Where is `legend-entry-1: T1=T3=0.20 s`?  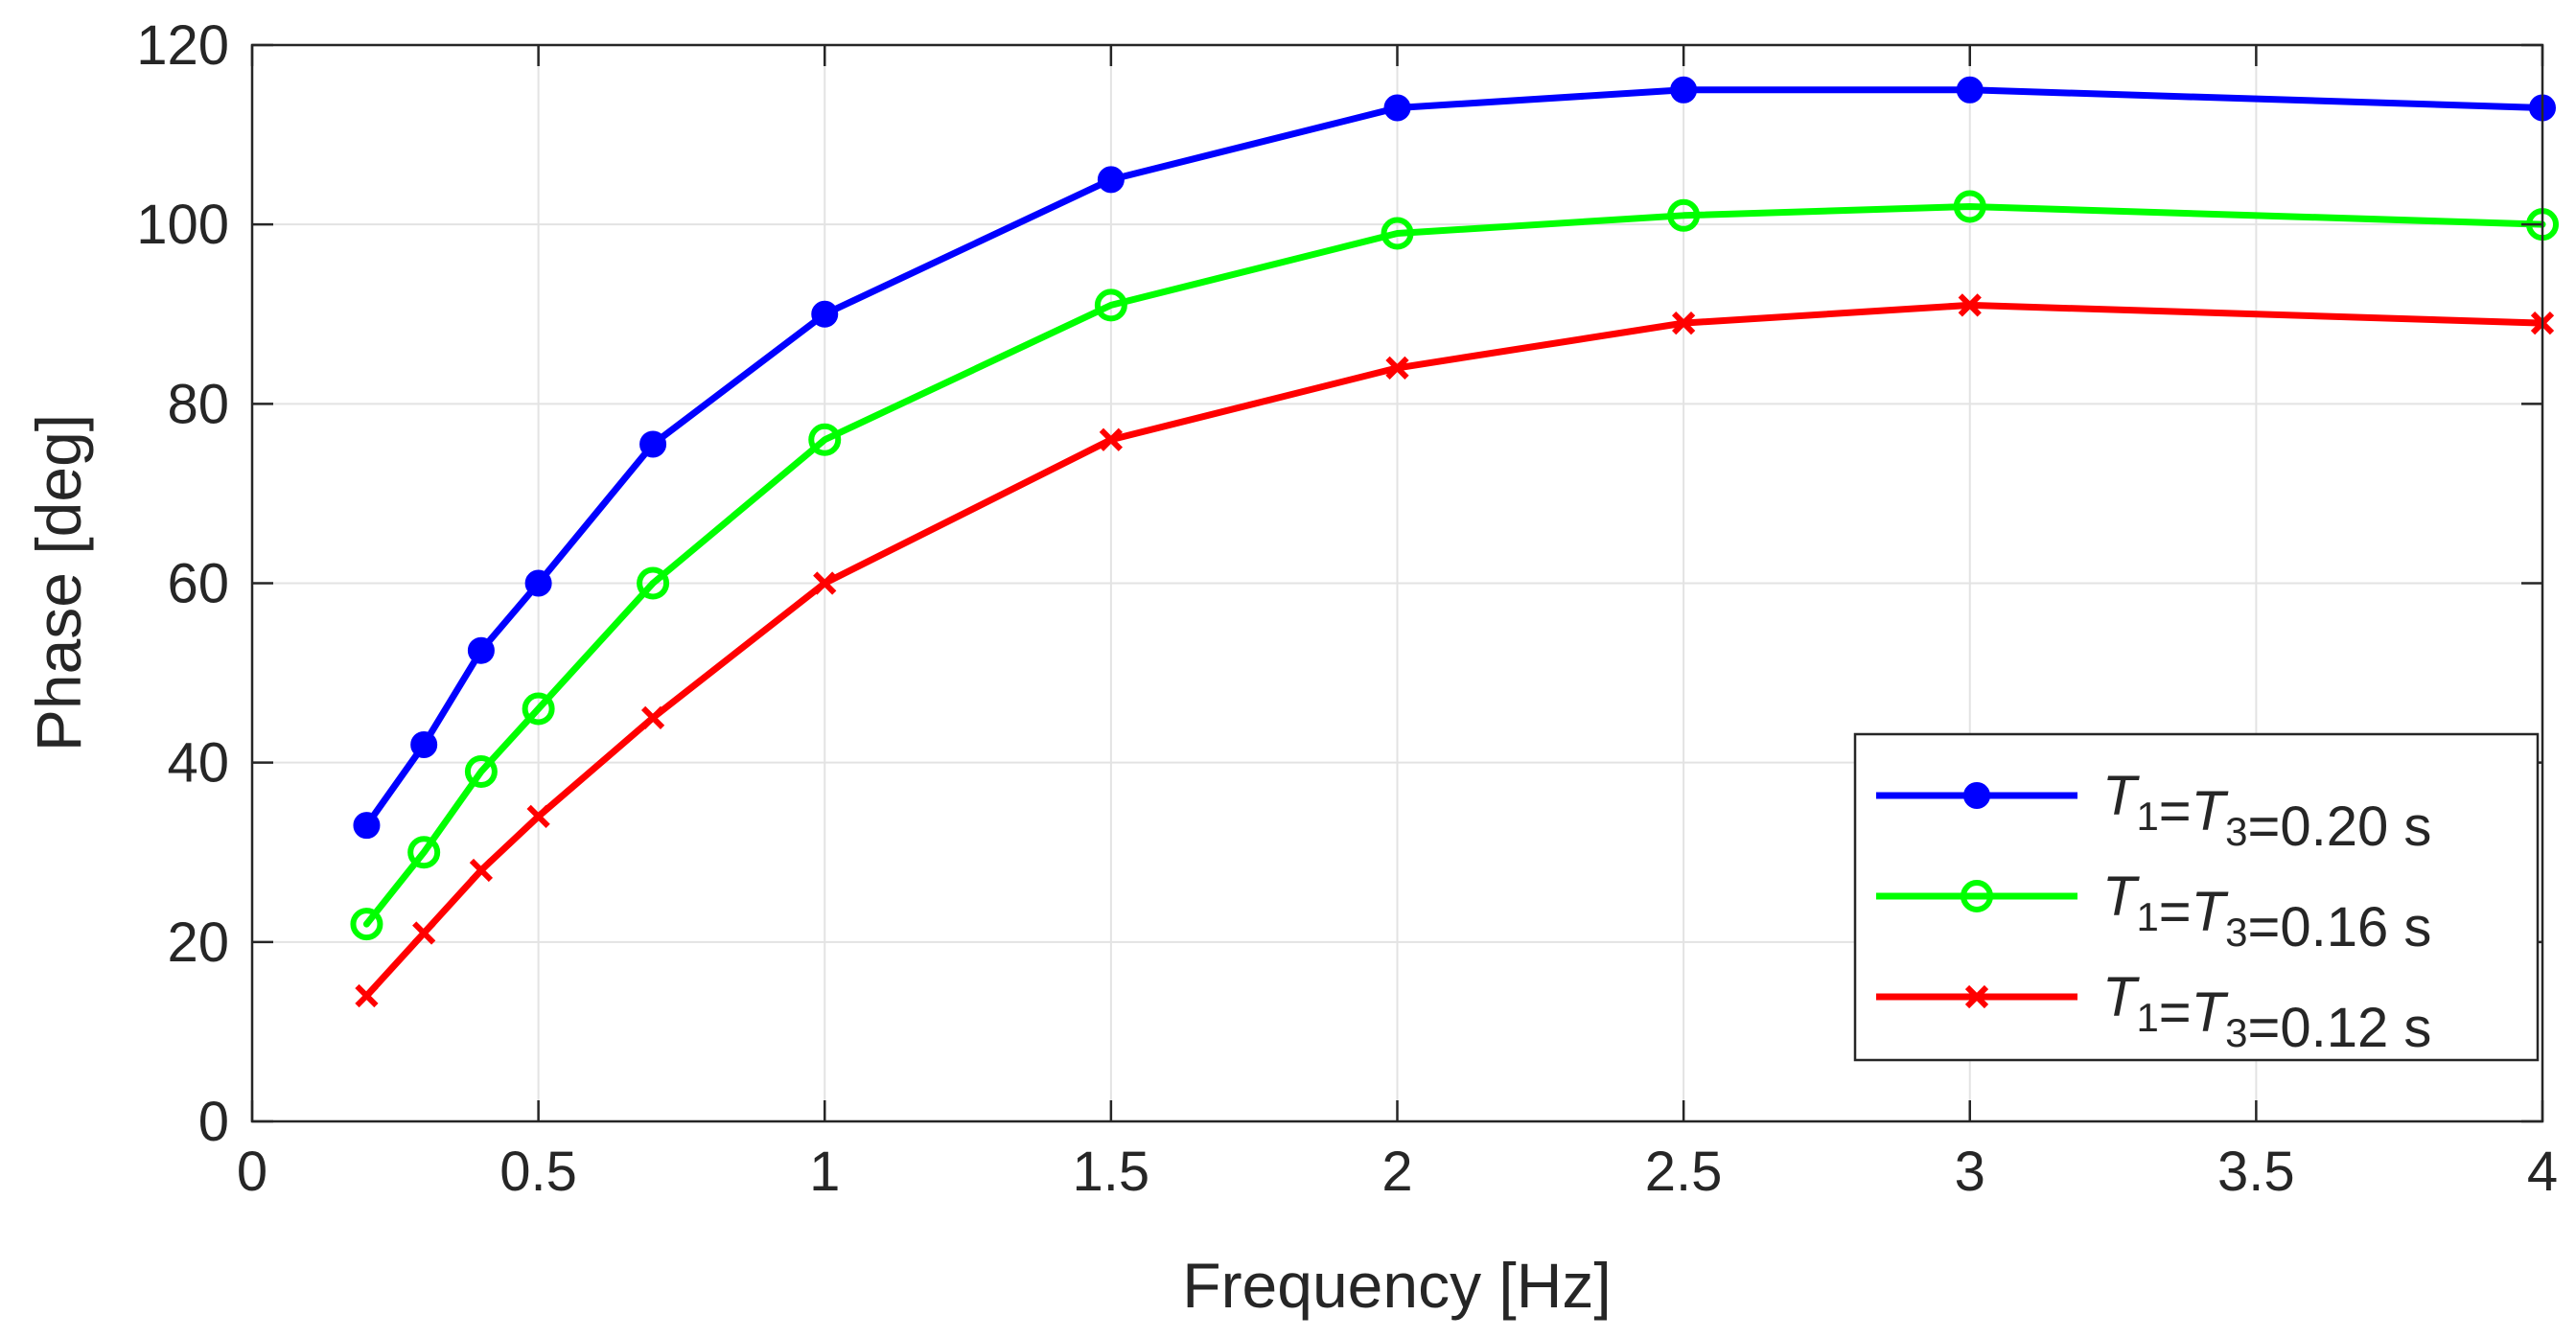 legend-entry-1: T1=T3=0.20 s is located at coordinates (2154, 811).